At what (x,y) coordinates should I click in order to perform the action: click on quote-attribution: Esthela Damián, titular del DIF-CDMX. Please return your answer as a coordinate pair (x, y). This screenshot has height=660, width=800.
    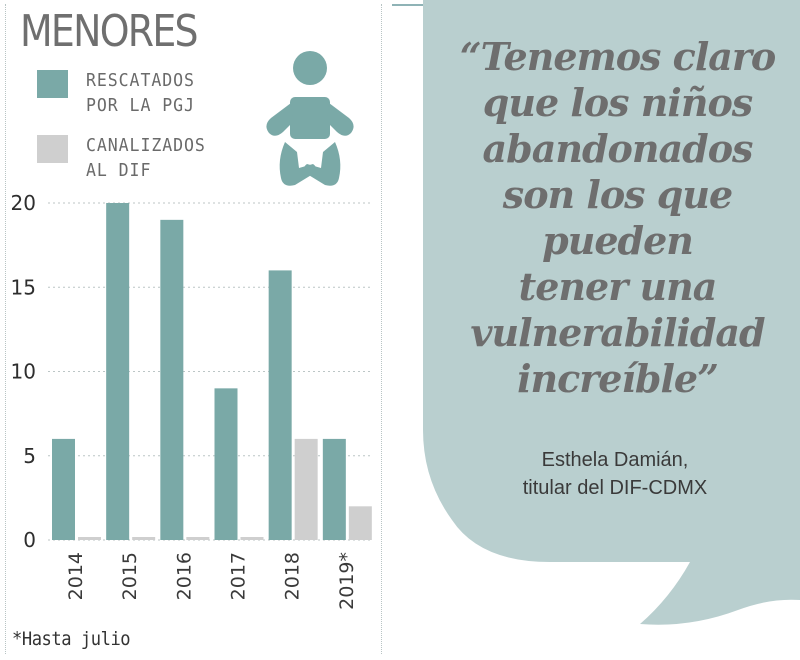
    Looking at the image, I should click on (615, 474).